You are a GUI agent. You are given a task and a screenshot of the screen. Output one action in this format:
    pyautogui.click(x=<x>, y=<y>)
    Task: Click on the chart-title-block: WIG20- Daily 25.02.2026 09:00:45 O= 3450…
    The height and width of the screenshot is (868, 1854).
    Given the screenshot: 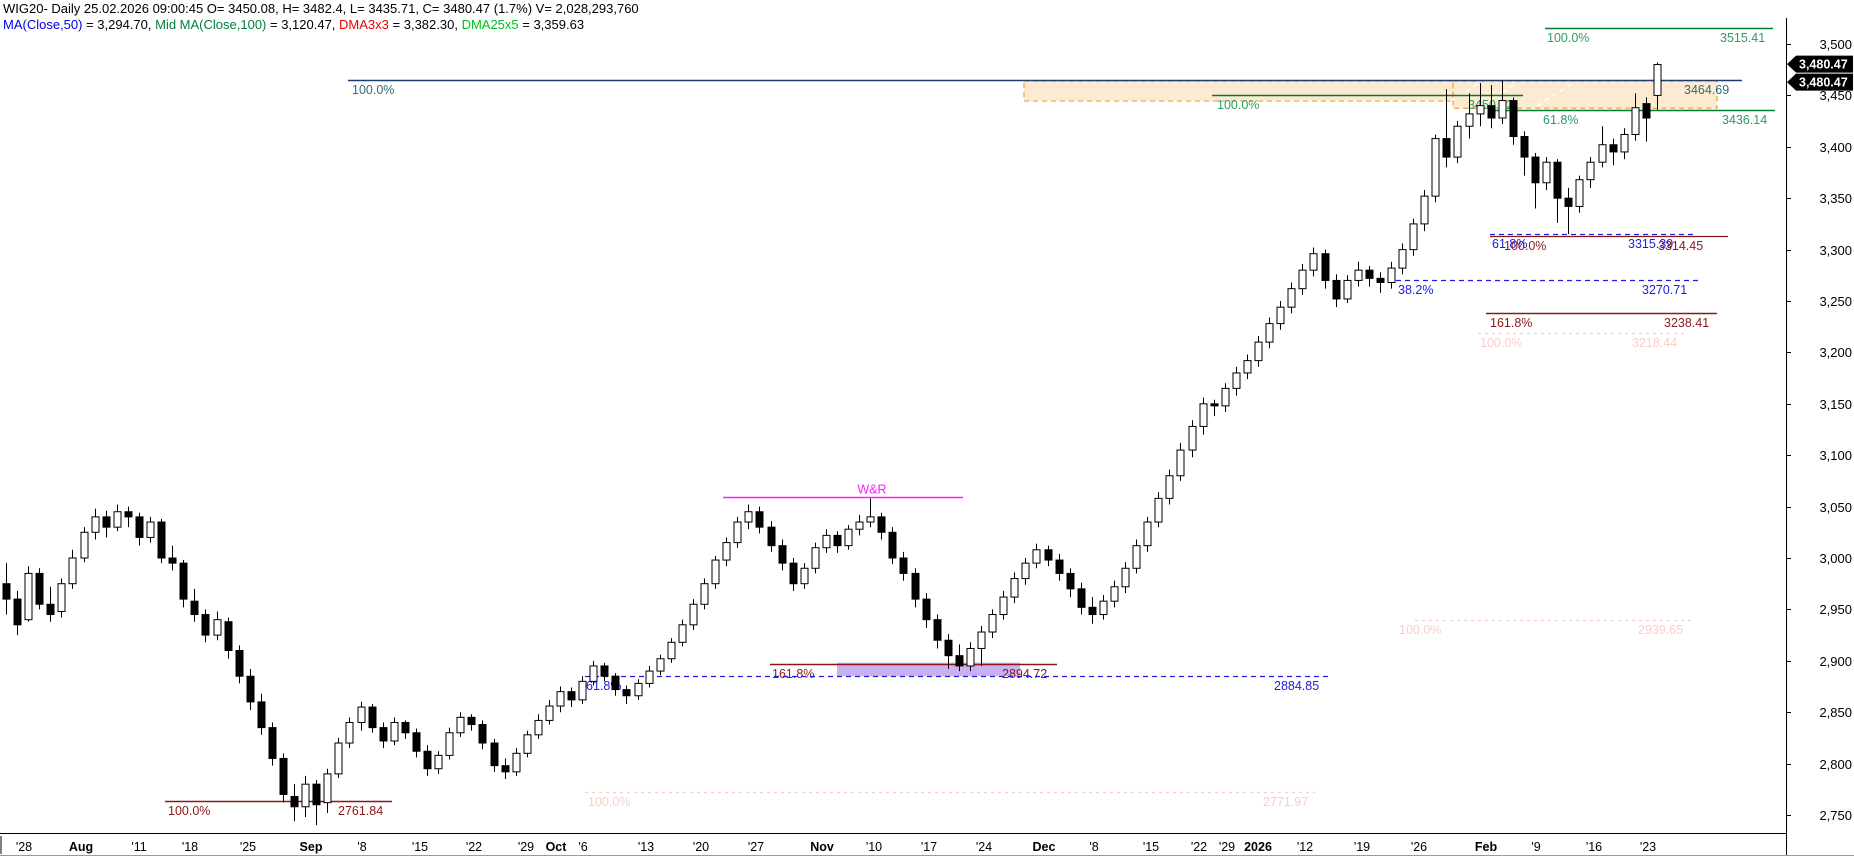 What is the action you would take?
    pyautogui.click(x=321, y=17)
    